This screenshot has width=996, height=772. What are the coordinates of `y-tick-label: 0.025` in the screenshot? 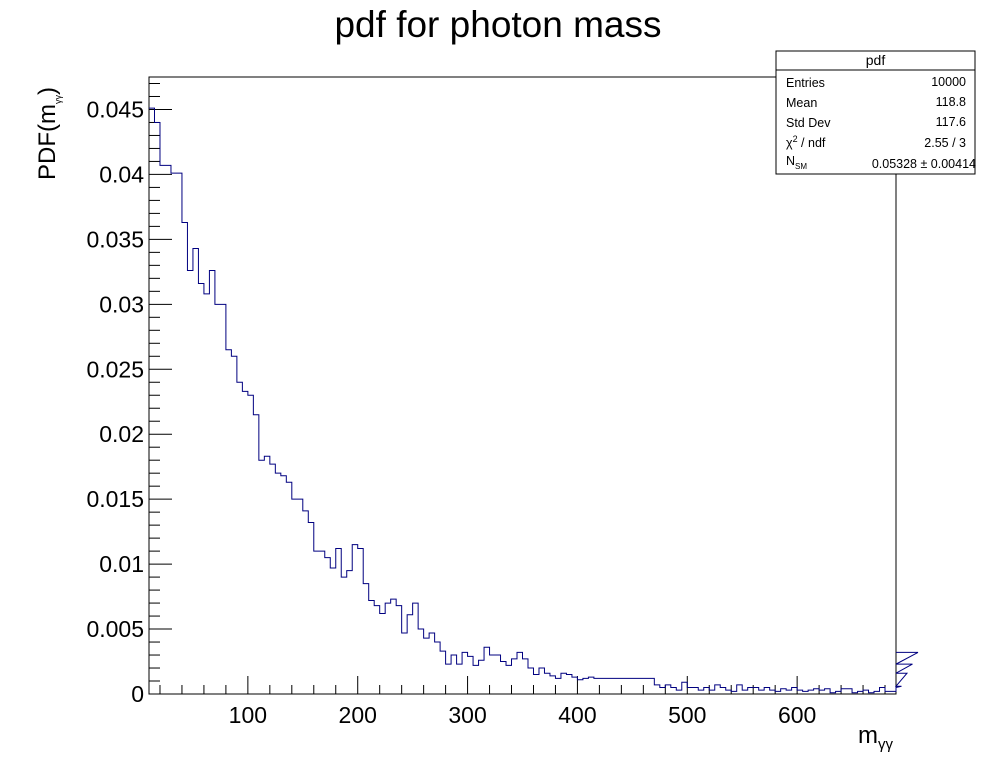 It's located at (115, 369).